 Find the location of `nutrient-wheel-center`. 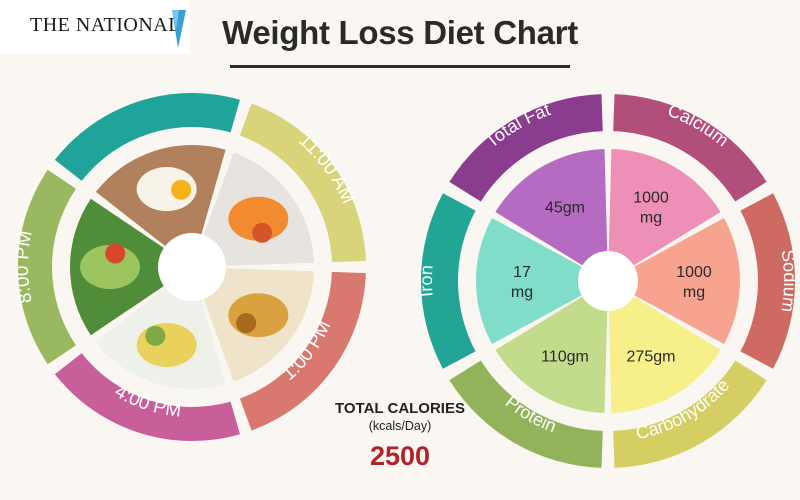

nutrient-wheel-center is located at coordinates (608, 281).